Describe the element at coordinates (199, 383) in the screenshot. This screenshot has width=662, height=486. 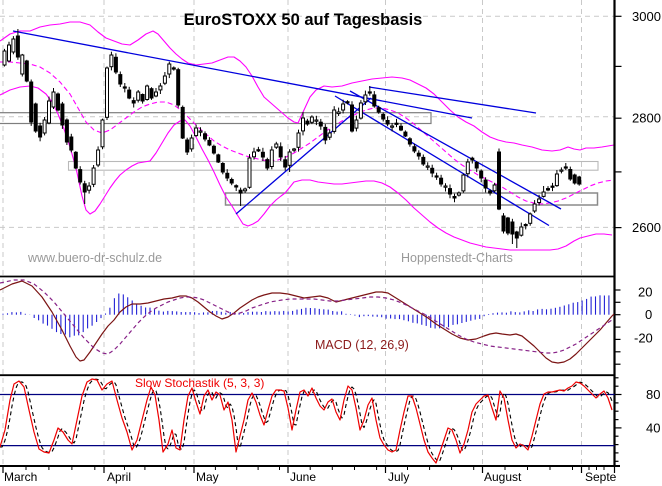
I see `svg-text: Slow Stochastik (5, 3, 3)` at that location.